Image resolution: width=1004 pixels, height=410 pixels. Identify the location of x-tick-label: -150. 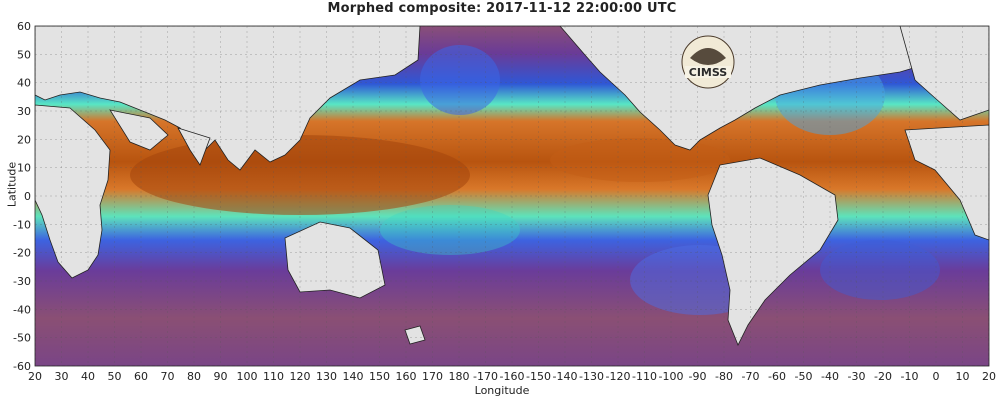
(538, 376).